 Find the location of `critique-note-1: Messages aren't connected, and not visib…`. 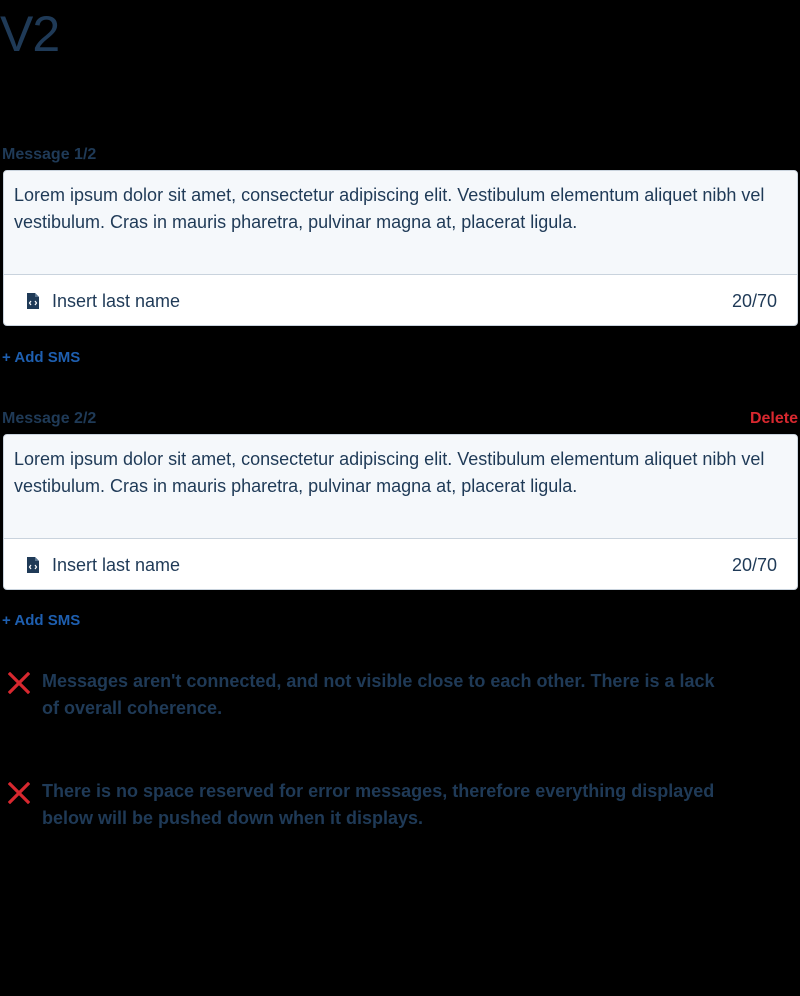

critique-note-1: Messages aren't connected, and not visib… is located at coordinates (368, 695).